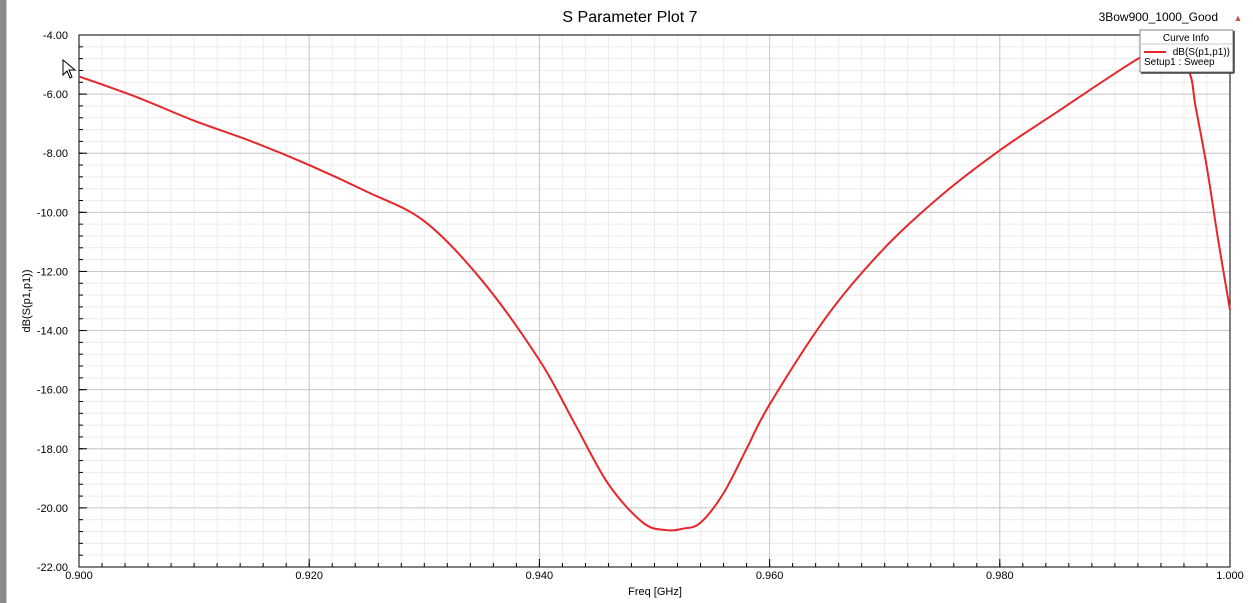  I want to click on y-tick-label: -6.00, so click(55, 95).